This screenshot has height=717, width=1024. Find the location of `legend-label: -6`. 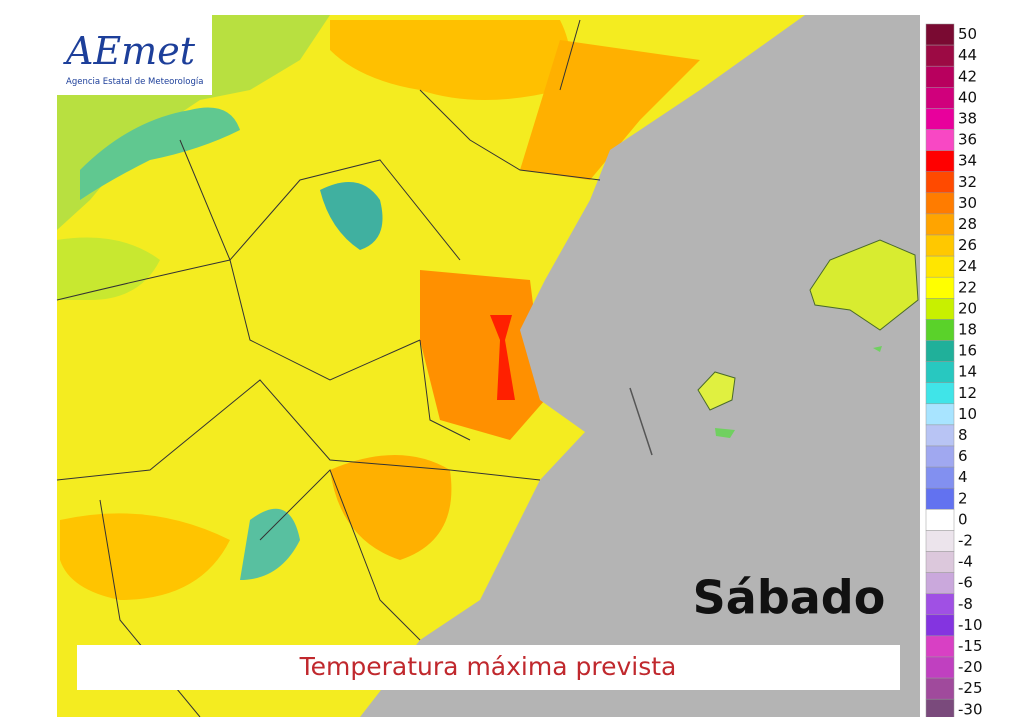

legend-label: -6 is located at coordinates (965, 583).